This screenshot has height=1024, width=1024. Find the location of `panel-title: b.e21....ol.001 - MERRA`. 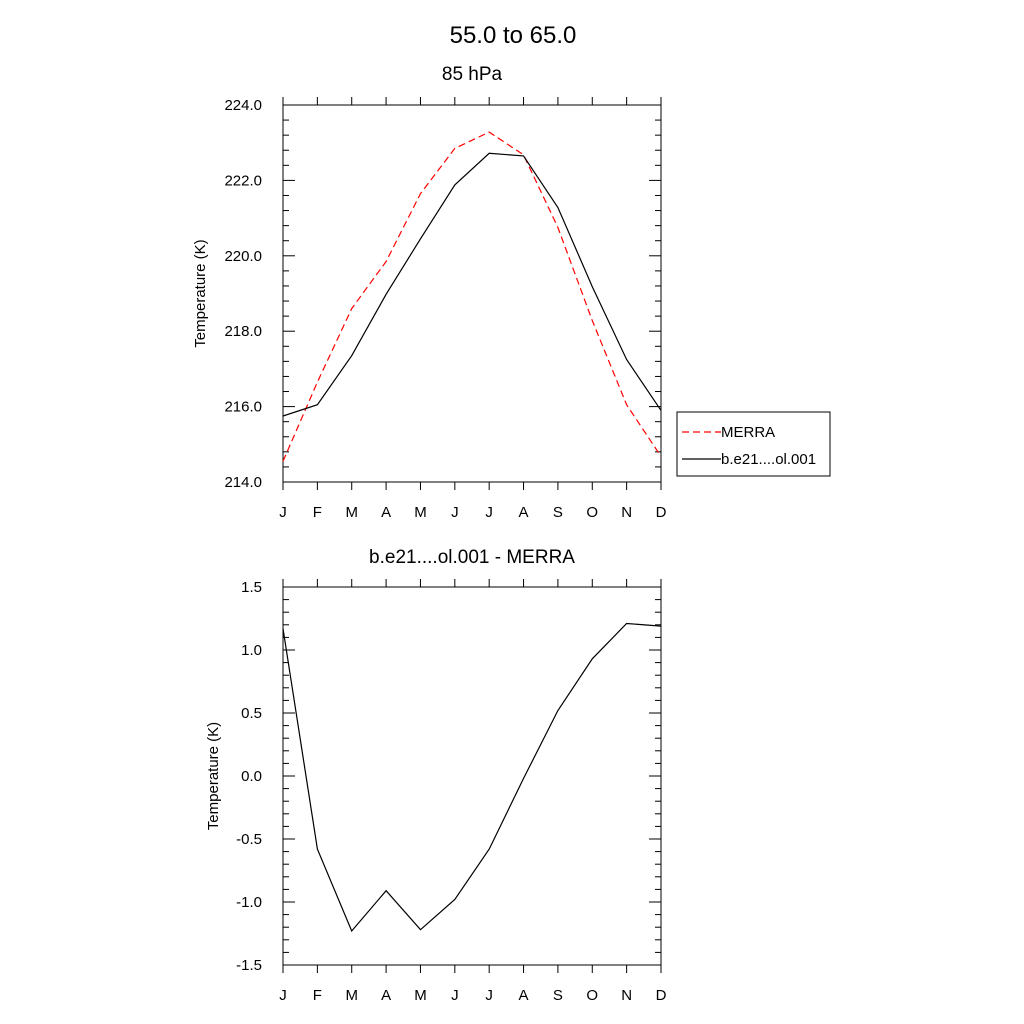

panel-title: b.e21....ol.001 - MERRA is located at coordinates (472, 557).